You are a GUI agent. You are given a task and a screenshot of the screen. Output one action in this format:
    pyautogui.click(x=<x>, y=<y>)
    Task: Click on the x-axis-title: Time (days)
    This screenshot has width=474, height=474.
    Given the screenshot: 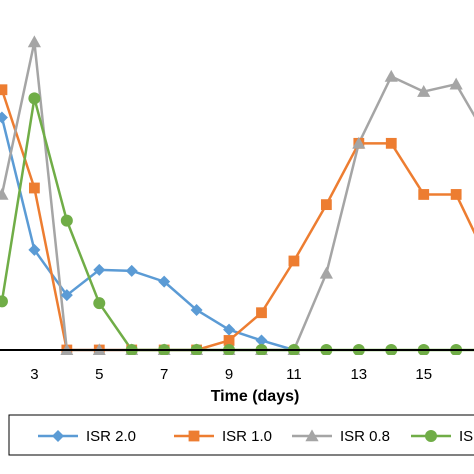 What is the action you would take?
    pyautogui.click(x=255, y=396)
    